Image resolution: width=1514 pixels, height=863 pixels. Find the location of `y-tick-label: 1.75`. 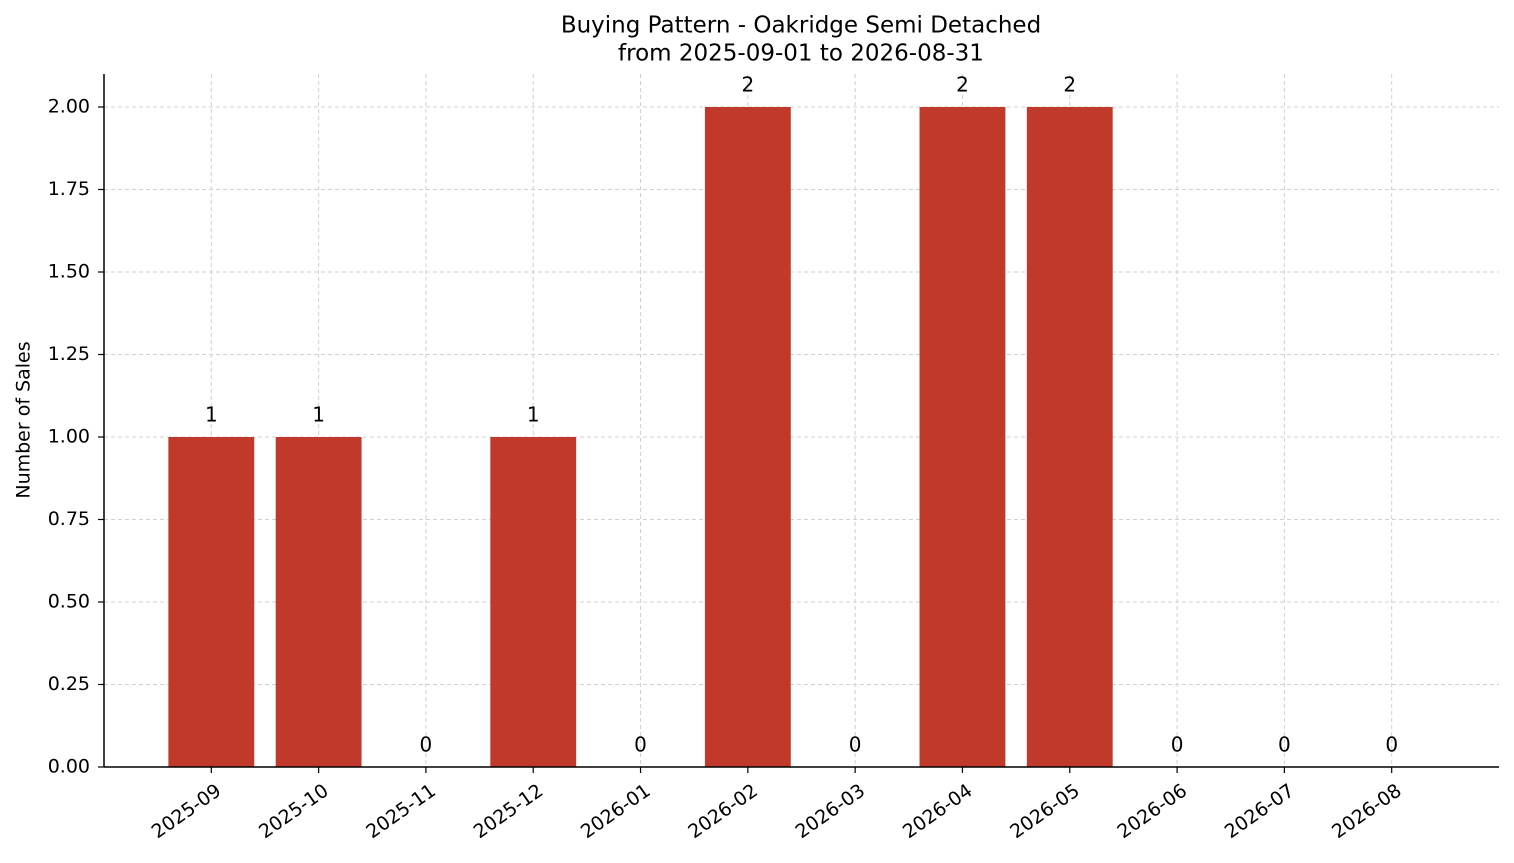

y-tick-label: 1.75 is located at coordinates (69, 189).